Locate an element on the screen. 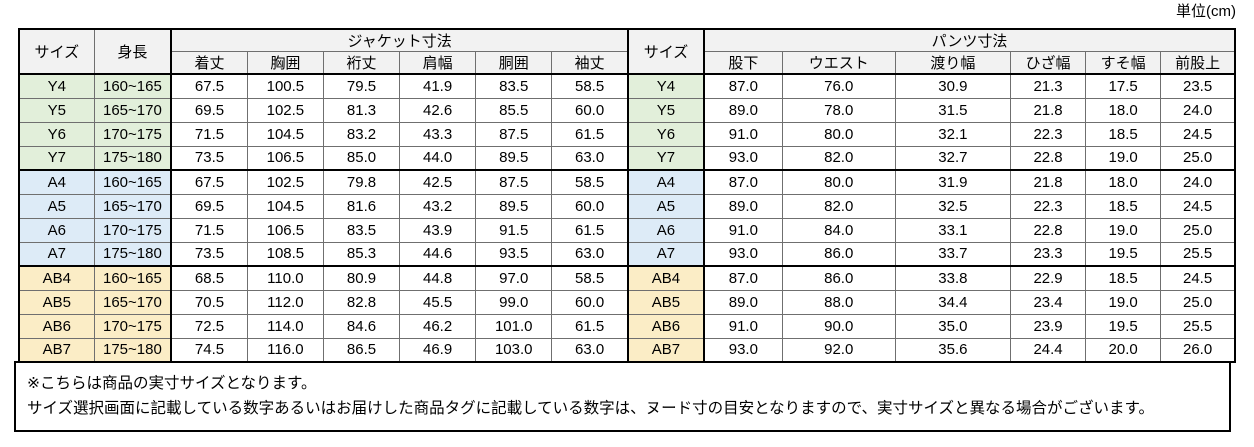 Image resolution: width=1254 pixels, height=447 pixels. pants-value-cell: 24.0 is located at coordinates (1198, 182).